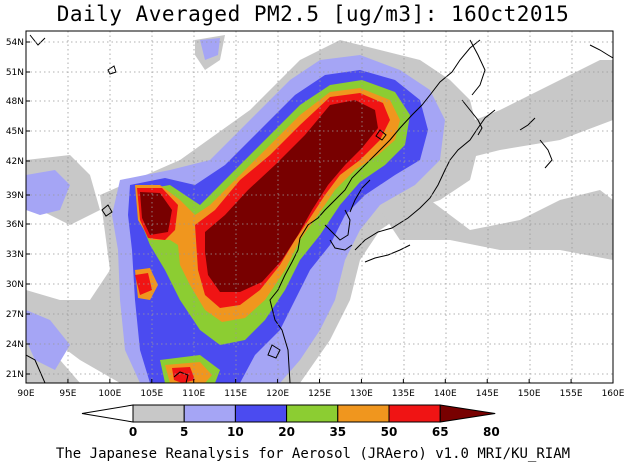 The image size is (626, 466). What do you see at coordinates (184, 432) in the screenshot?
I see `colorbar-tick-label: 5` at bounding box center [184, 432].